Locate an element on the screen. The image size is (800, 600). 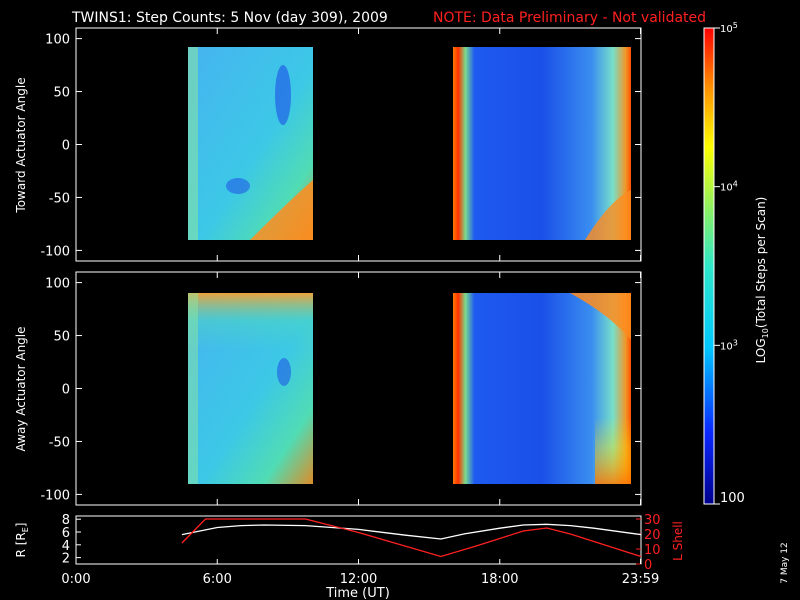
top-y-tick-label: 0 is located at coordinates (66, 146).